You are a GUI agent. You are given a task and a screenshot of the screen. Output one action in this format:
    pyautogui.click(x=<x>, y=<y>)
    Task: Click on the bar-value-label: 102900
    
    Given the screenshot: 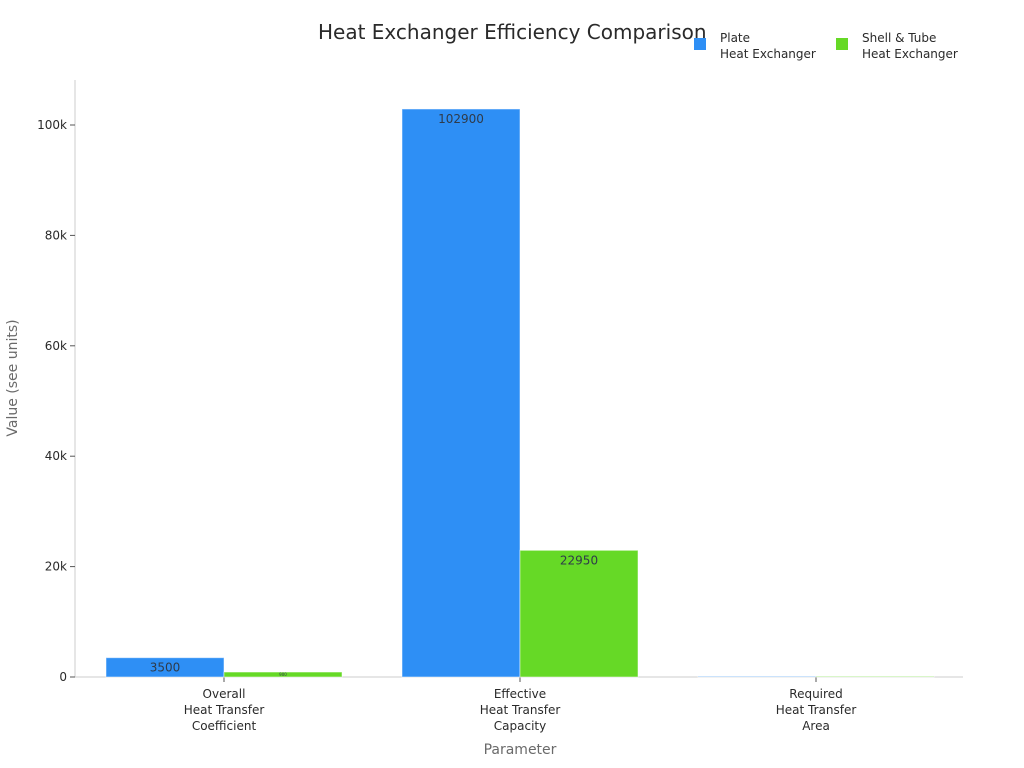 What is the action you would take?
    pyautogui.click(x=461, y=119)
    